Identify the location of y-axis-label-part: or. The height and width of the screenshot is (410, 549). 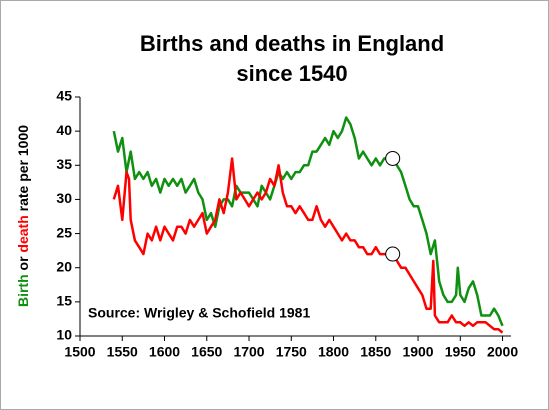
(23, 264).